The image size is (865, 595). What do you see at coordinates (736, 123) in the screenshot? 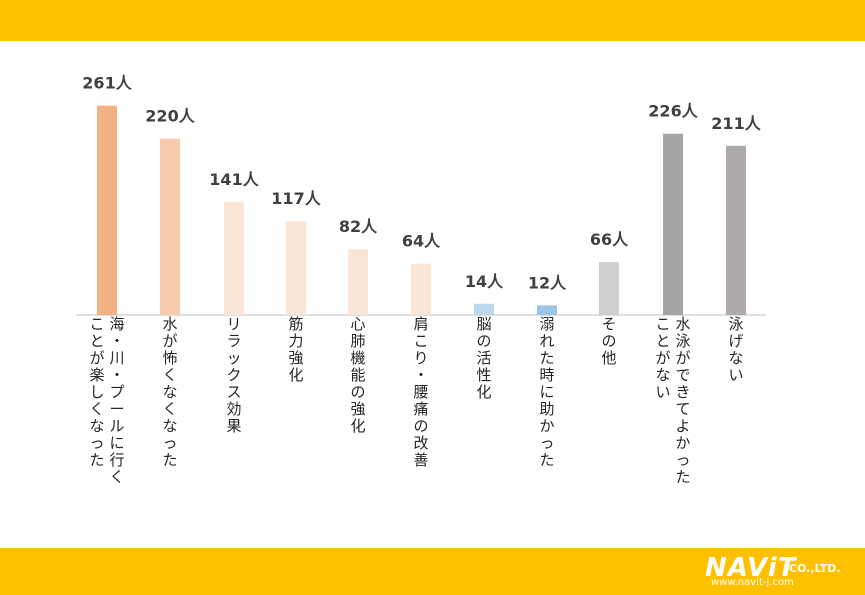
I see `value-label-11: 211人` at bounding box center [736, 123].